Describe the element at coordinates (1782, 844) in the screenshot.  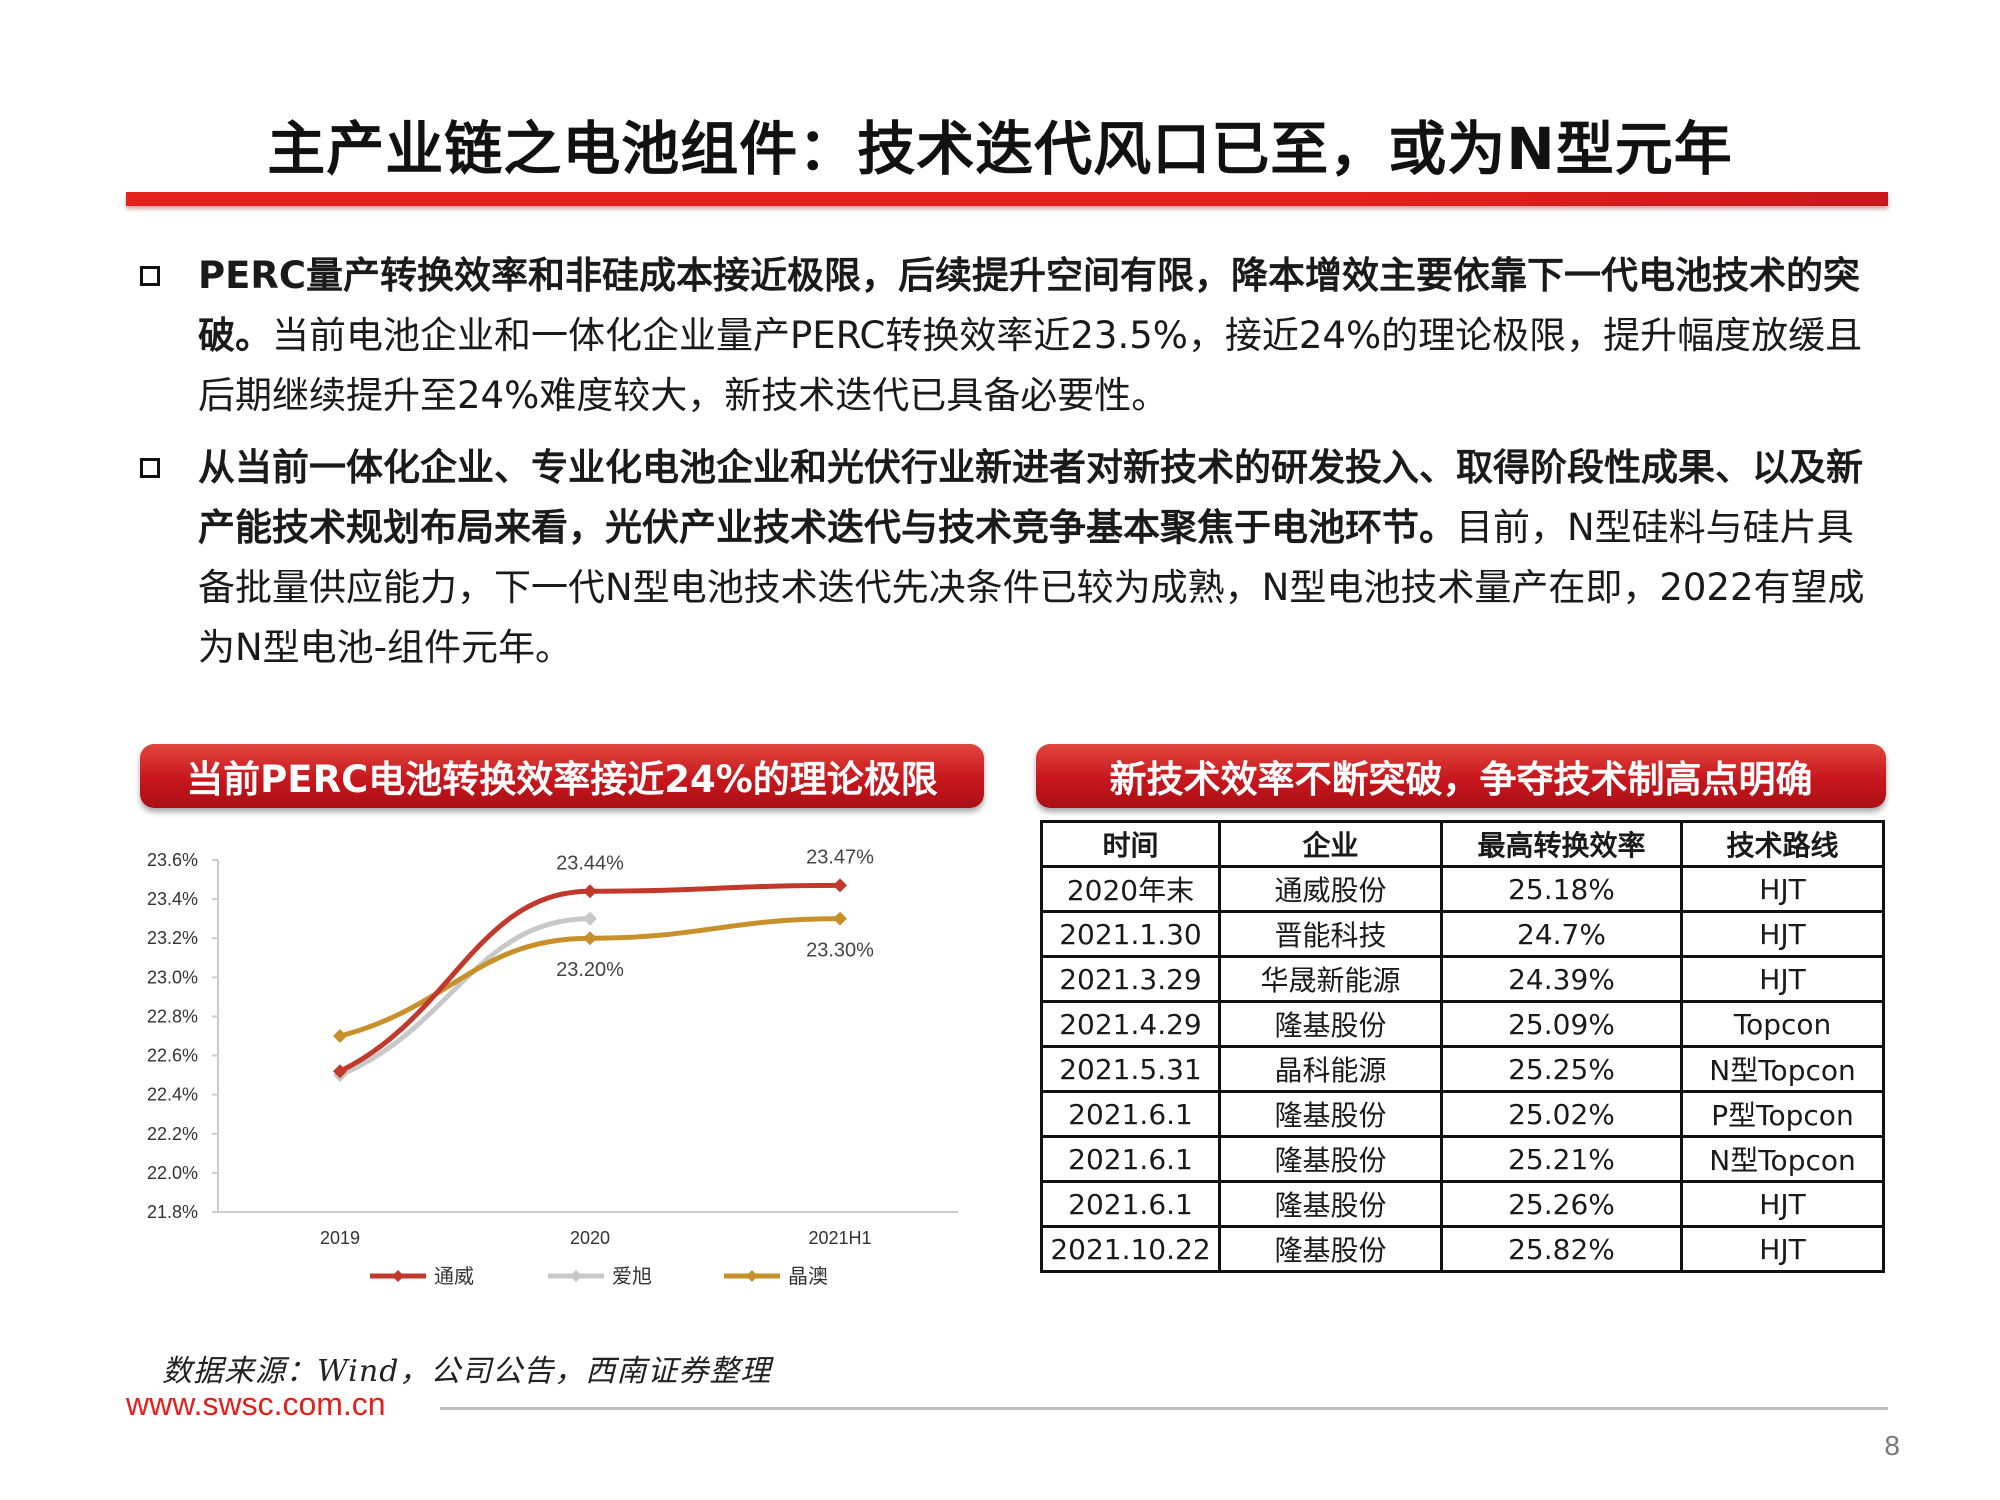
I see `header-tech-route: 技术路线` at that location.